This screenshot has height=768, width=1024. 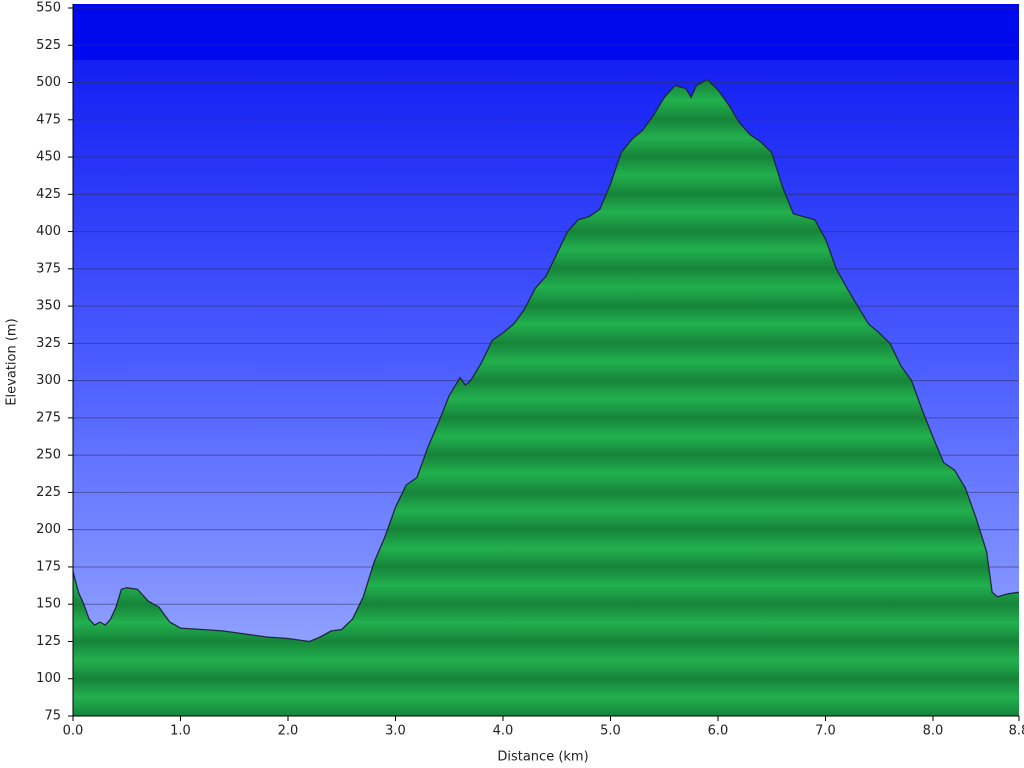 What do you see at coordinates (48, 119) in the screenshot?
I see `y-tick-label: 475` at bounding box center [48, 119].